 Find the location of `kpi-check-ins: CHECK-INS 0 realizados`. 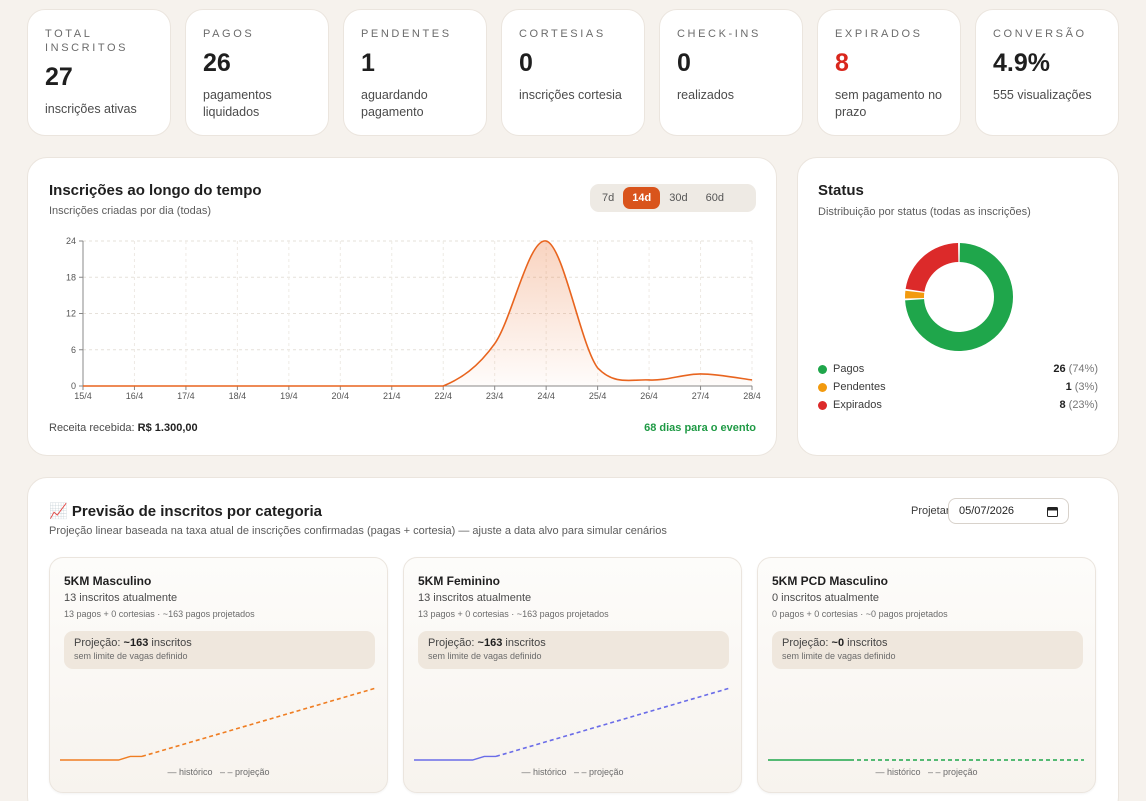

kpi-check-ins: CHECK-INS 0 realizados is located at coordinates (731, 72).